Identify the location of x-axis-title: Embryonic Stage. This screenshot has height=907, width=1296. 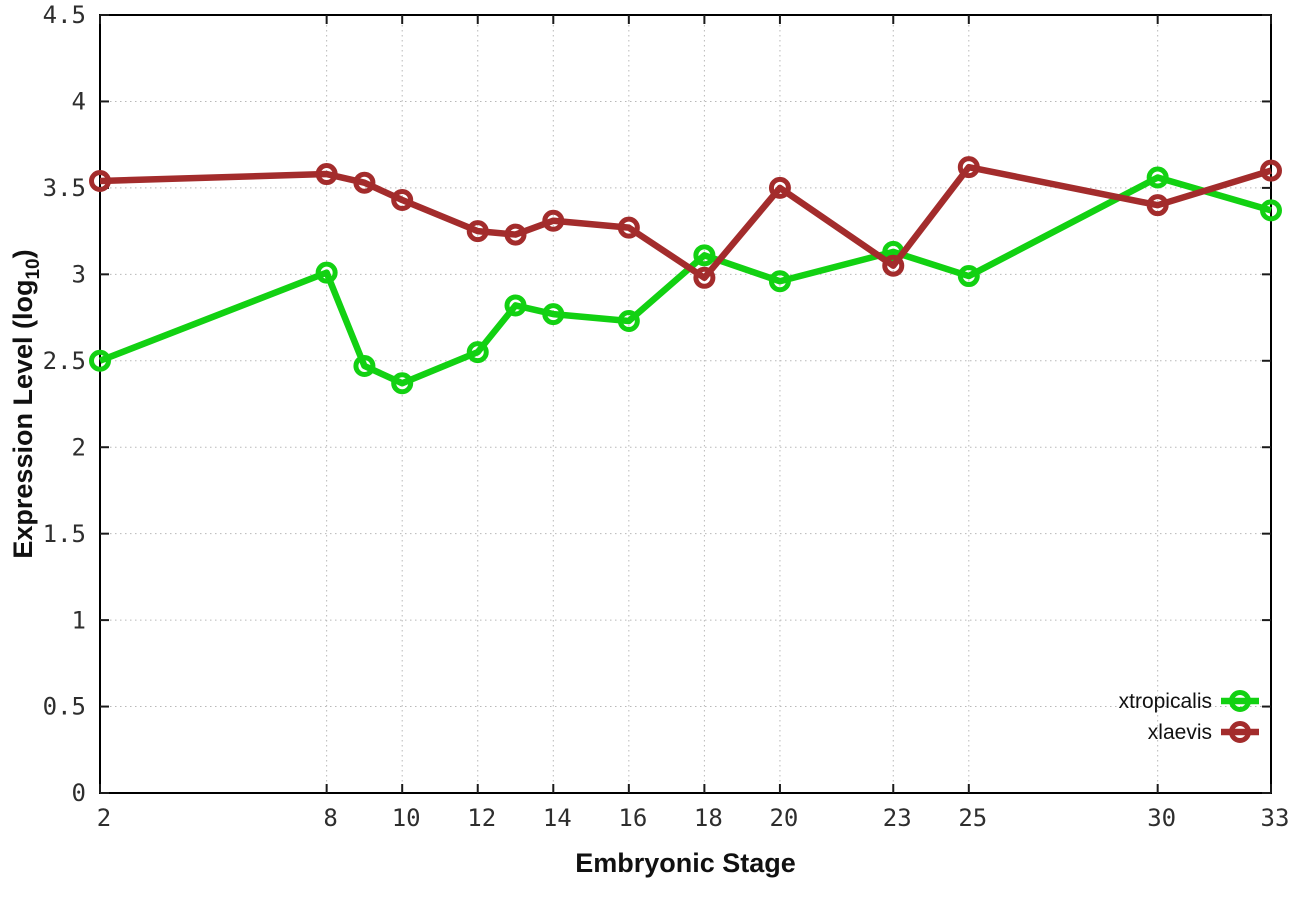
(685, 863).